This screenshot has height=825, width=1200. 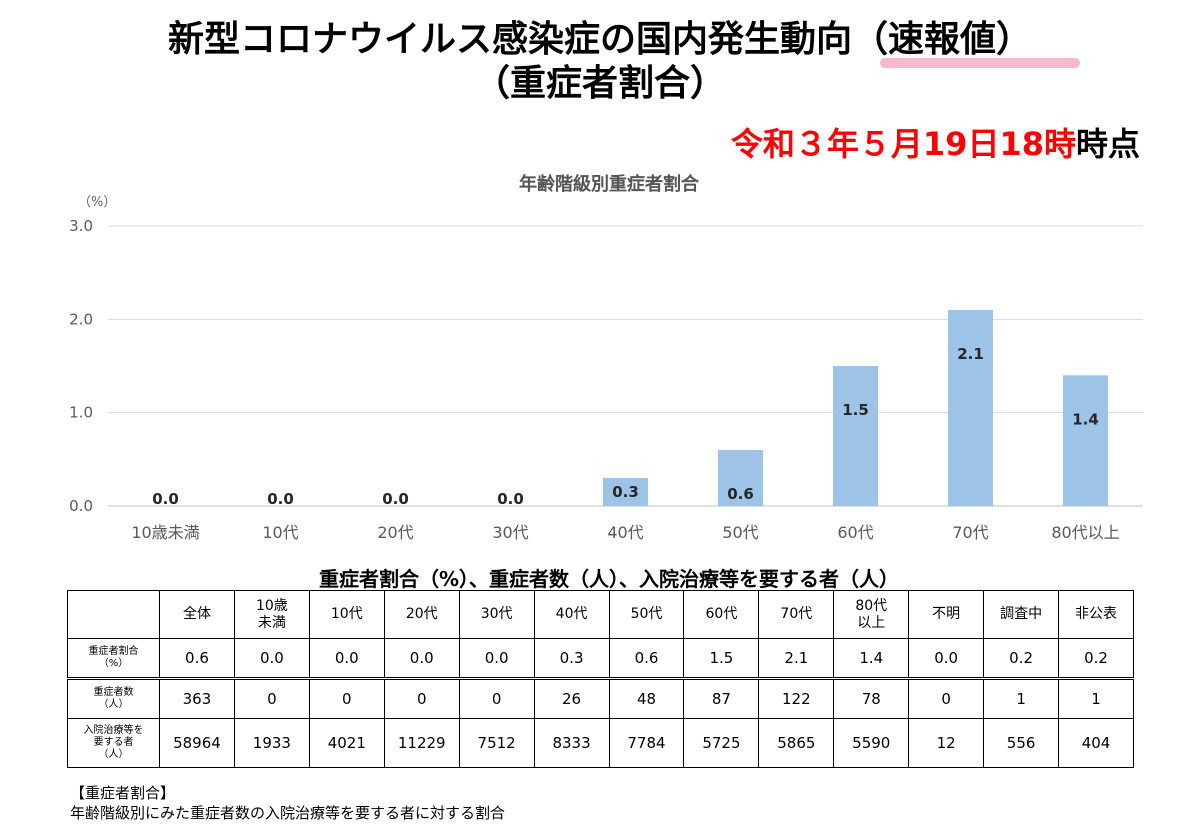 I want to click on table-column-header: 20代, so click(x=421, y=614).